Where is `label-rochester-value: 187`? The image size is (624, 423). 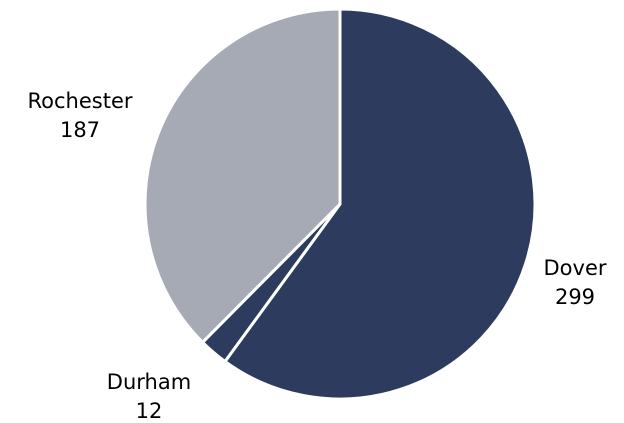
label-rochester-value: 187 is located at coordinates (80, 130).